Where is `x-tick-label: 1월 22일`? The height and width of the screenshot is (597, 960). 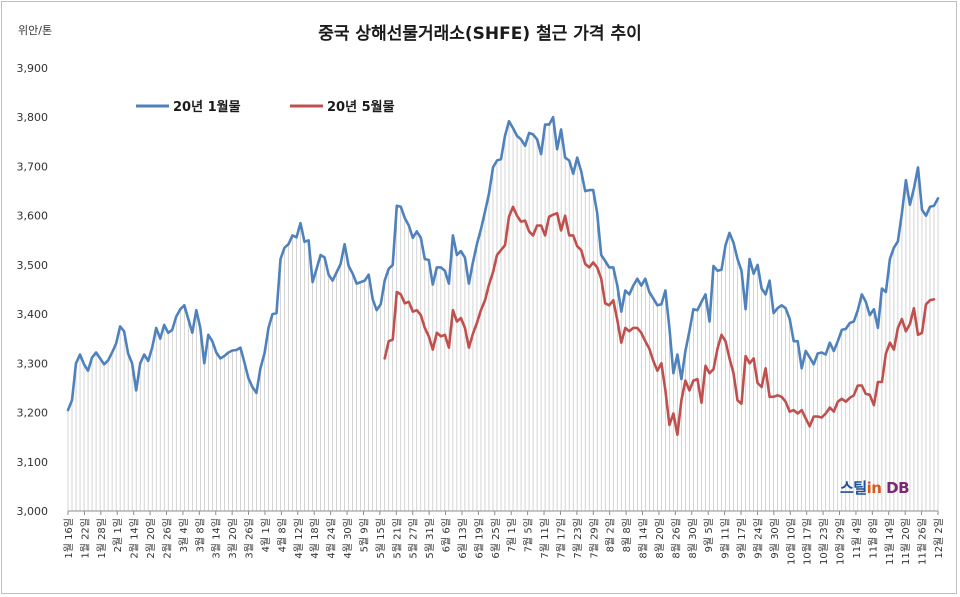
x-tick-label: 1월 22일 is located at coordinates (85, 538).